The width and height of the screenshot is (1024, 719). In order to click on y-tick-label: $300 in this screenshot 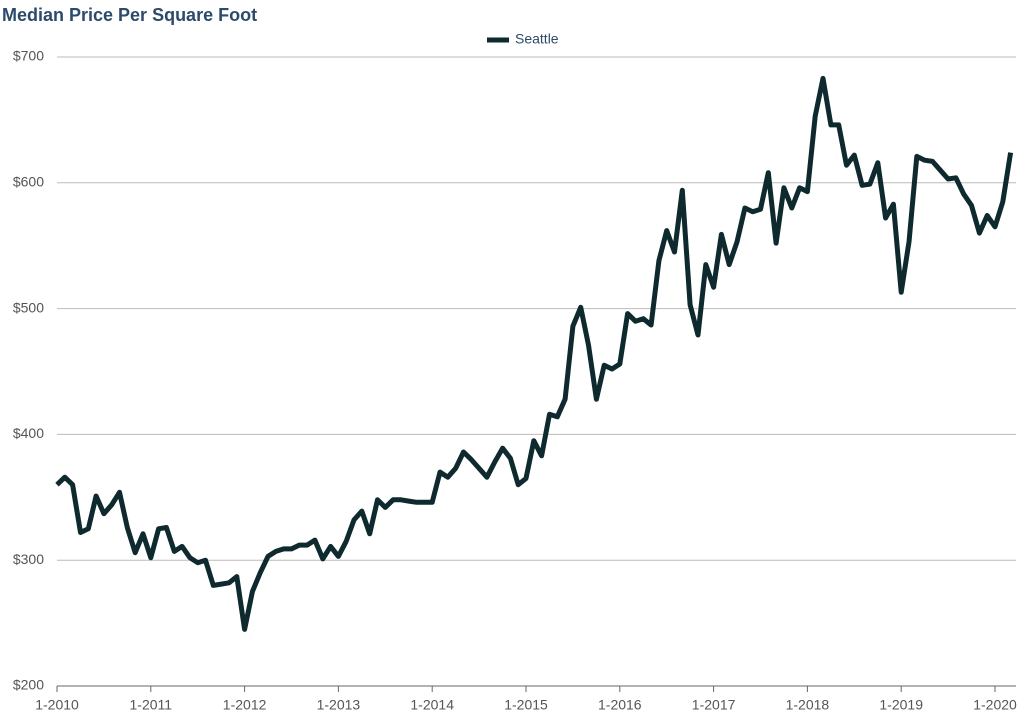, I will do `click(28, 559)`.